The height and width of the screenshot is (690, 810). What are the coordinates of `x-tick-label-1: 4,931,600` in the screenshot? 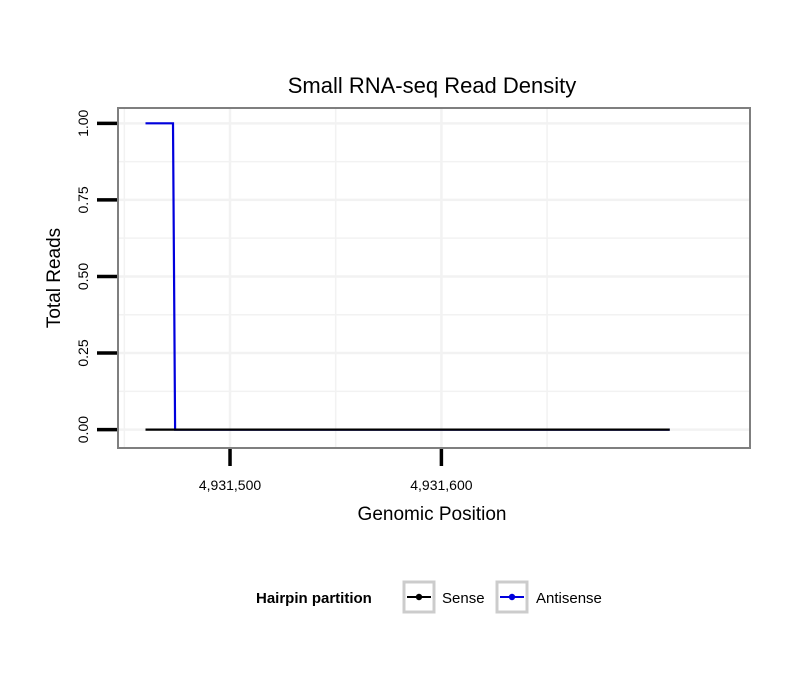 It's located at (441, 485).